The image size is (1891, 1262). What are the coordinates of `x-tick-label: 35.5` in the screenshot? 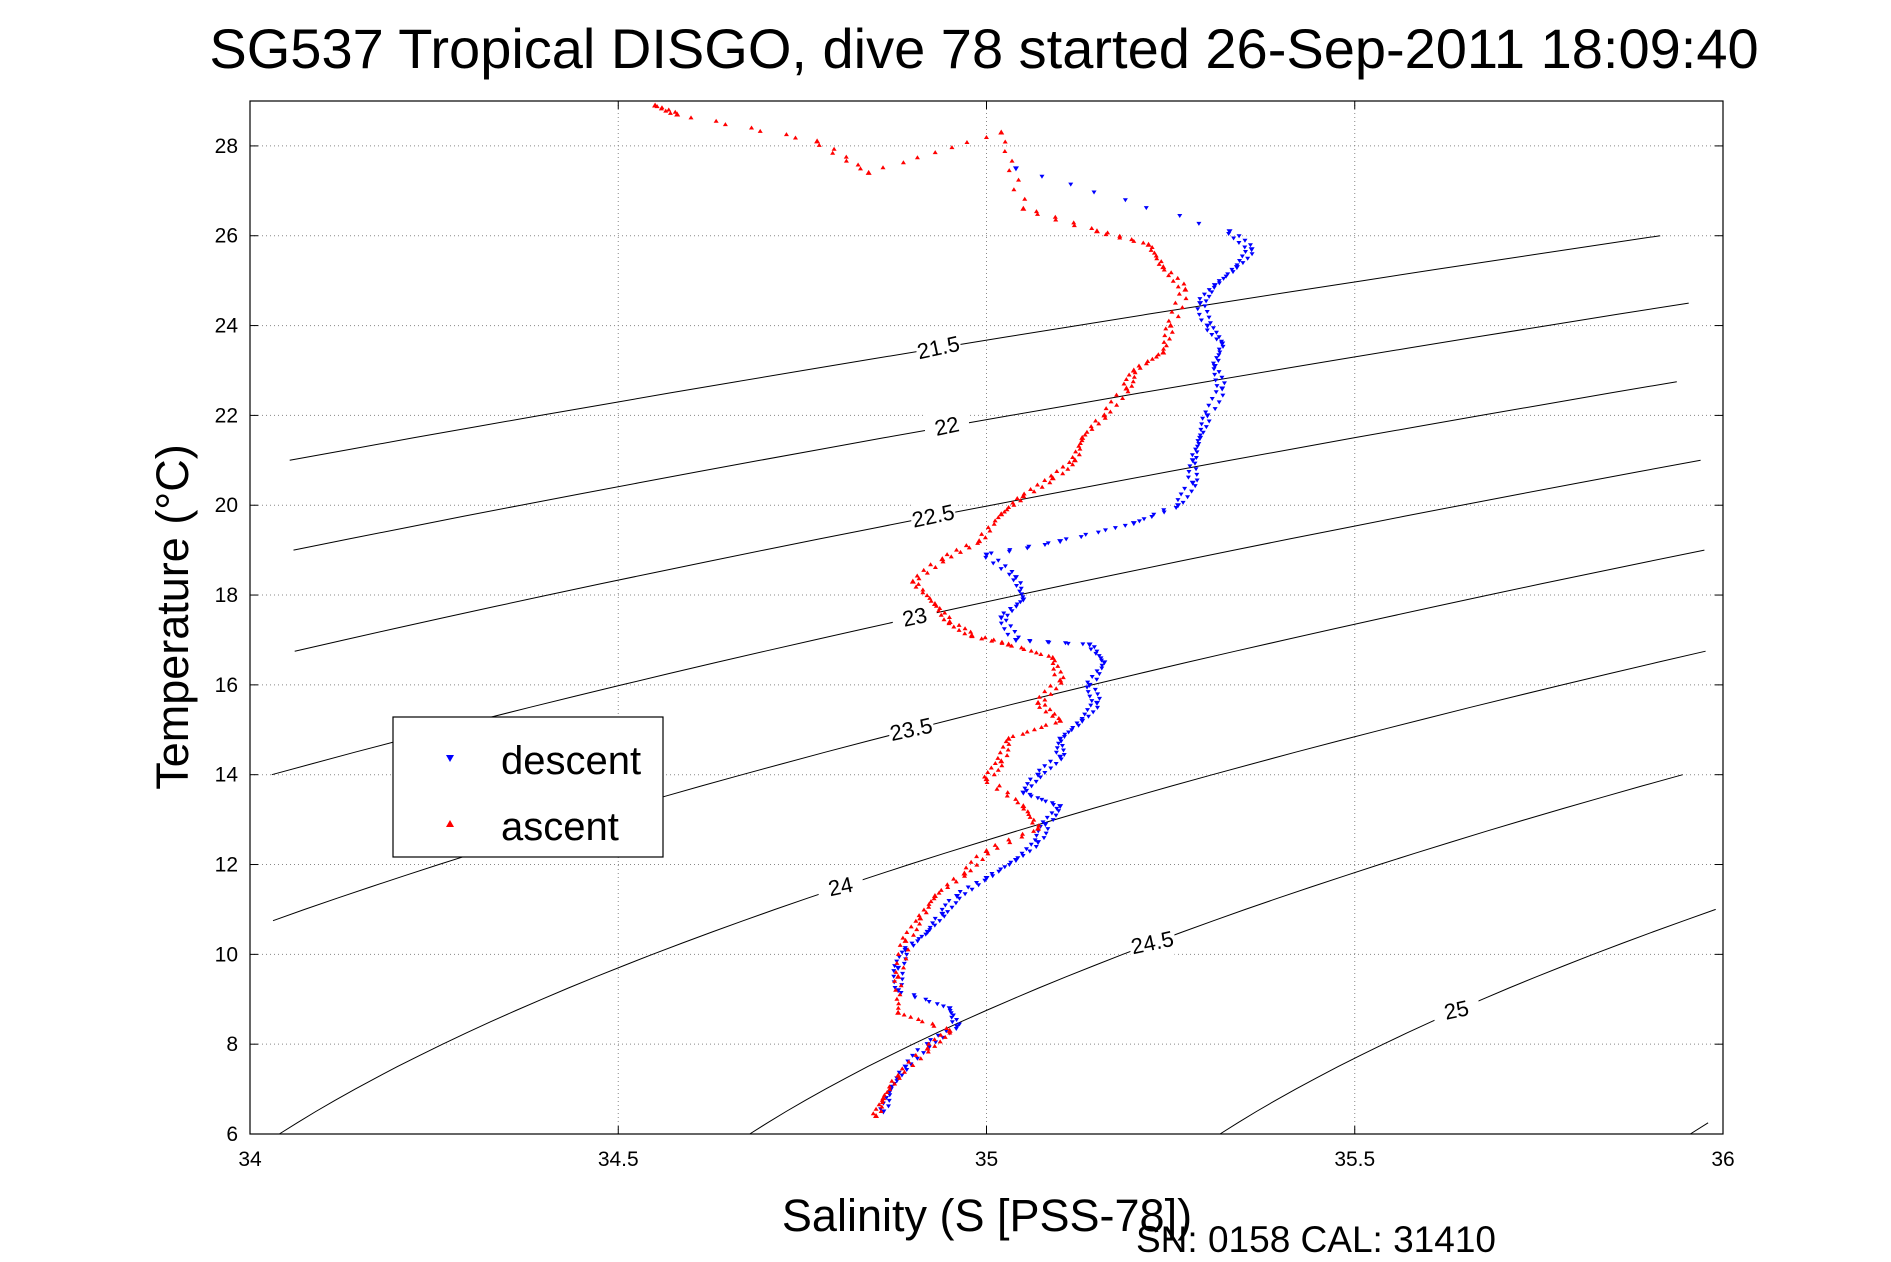 It's located at (1354, 1159).